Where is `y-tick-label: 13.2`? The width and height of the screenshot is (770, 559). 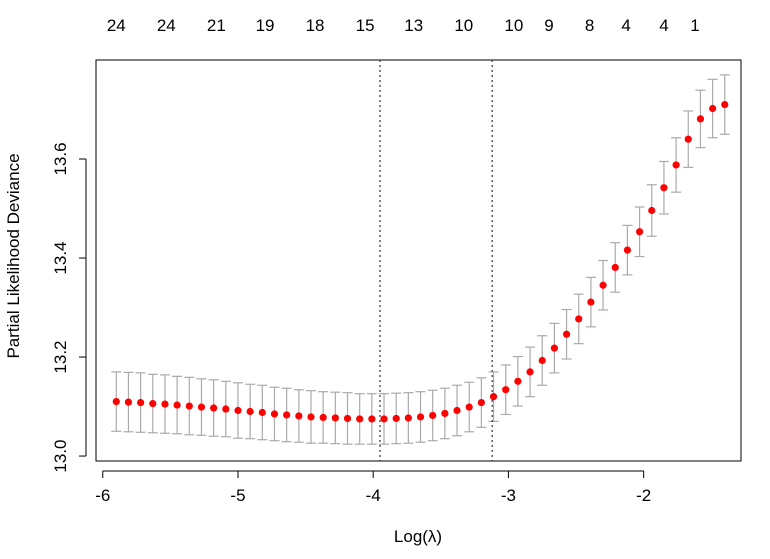 y-tick-label: 13.2 is located at coordinates (60, 356).